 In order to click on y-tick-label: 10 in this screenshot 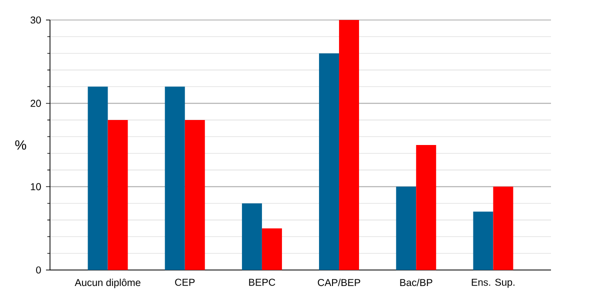, I will do `click(35, 186)`.